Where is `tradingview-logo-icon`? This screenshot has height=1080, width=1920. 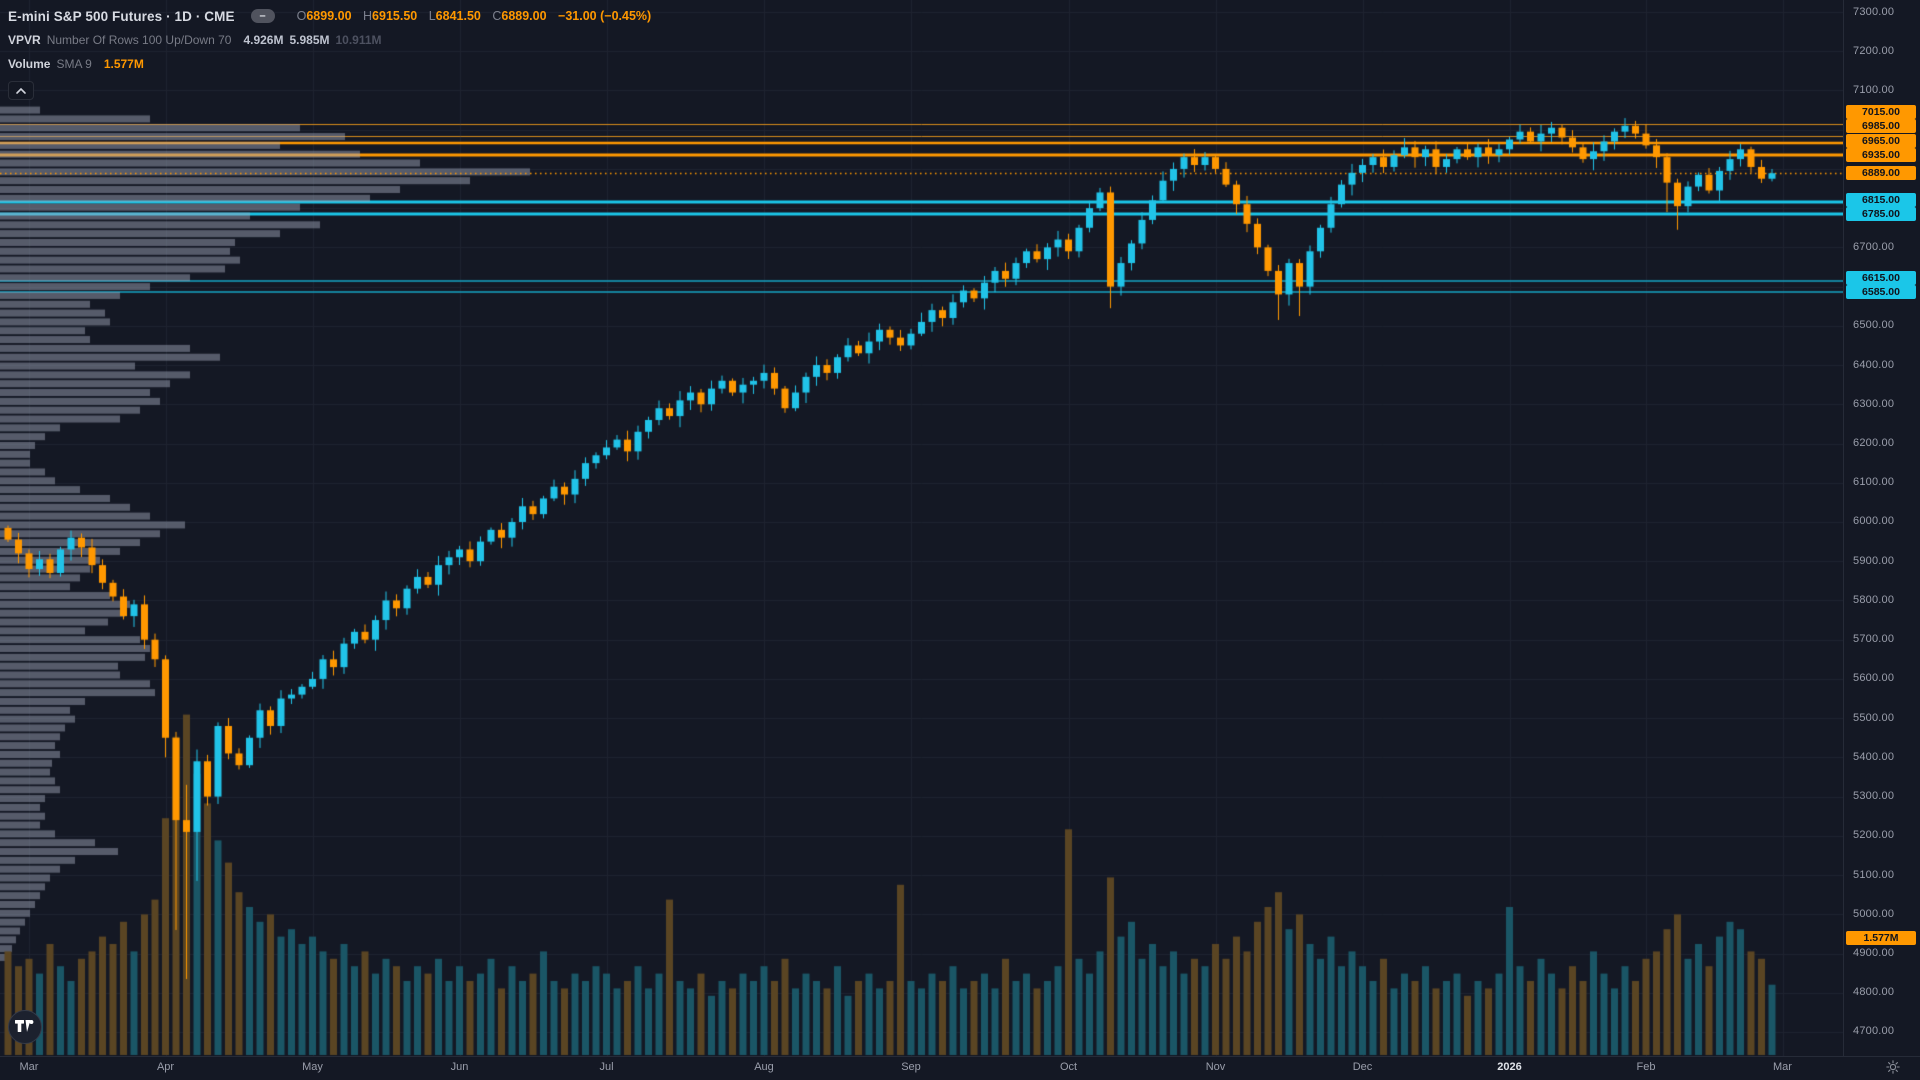 tradingview-logo-icon is located at coordinates (25, 1027).